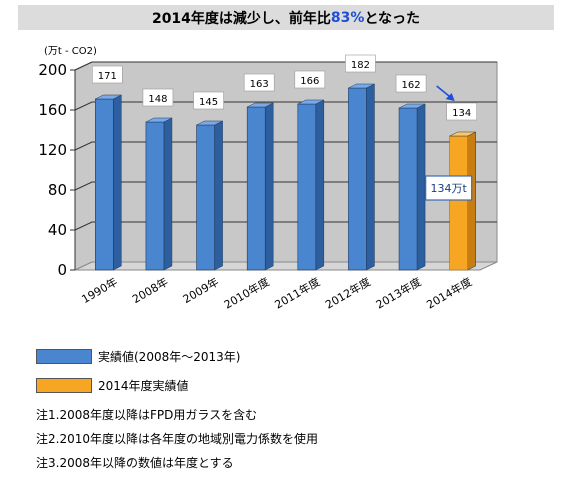  I want to click on legend-label-2014: 2014年度実績値, so click(143, 386).